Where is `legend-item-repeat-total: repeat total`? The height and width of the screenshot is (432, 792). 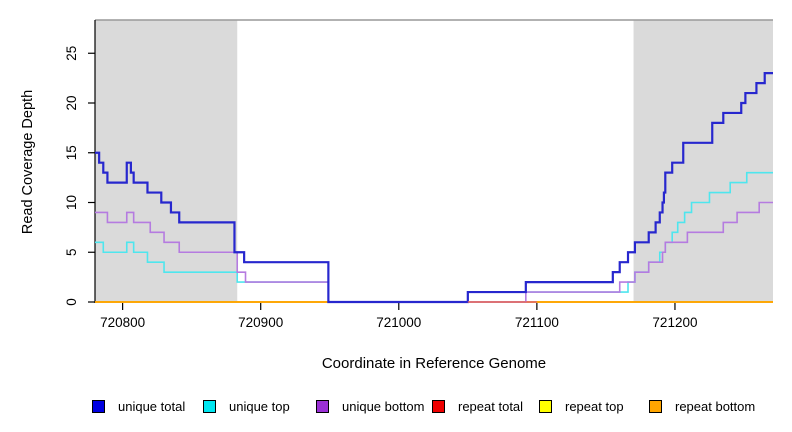
legend-item-repeat-total: repeat total is located at coordinates (478, 406).